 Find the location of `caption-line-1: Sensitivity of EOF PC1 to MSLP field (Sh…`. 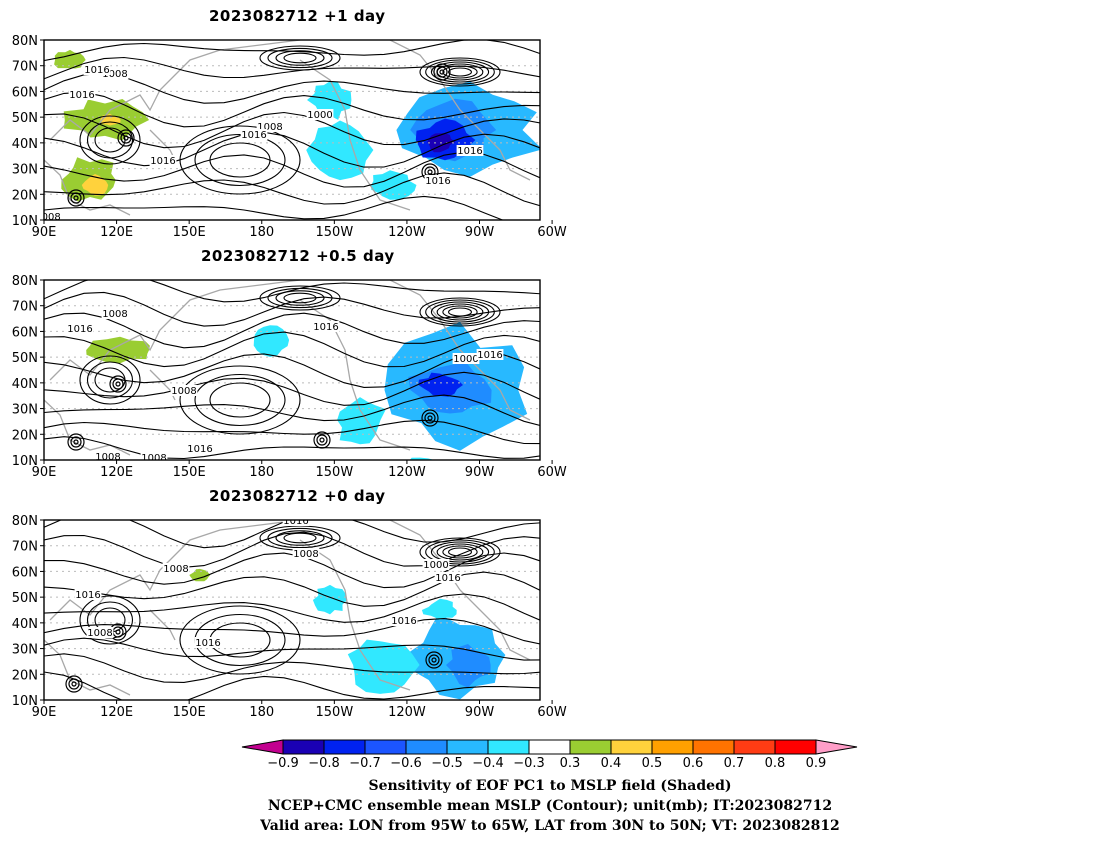

caption-line-1: Sensitivity of EOF PC1 to MSLP field (Sh… is located at coordinates (550, 786).